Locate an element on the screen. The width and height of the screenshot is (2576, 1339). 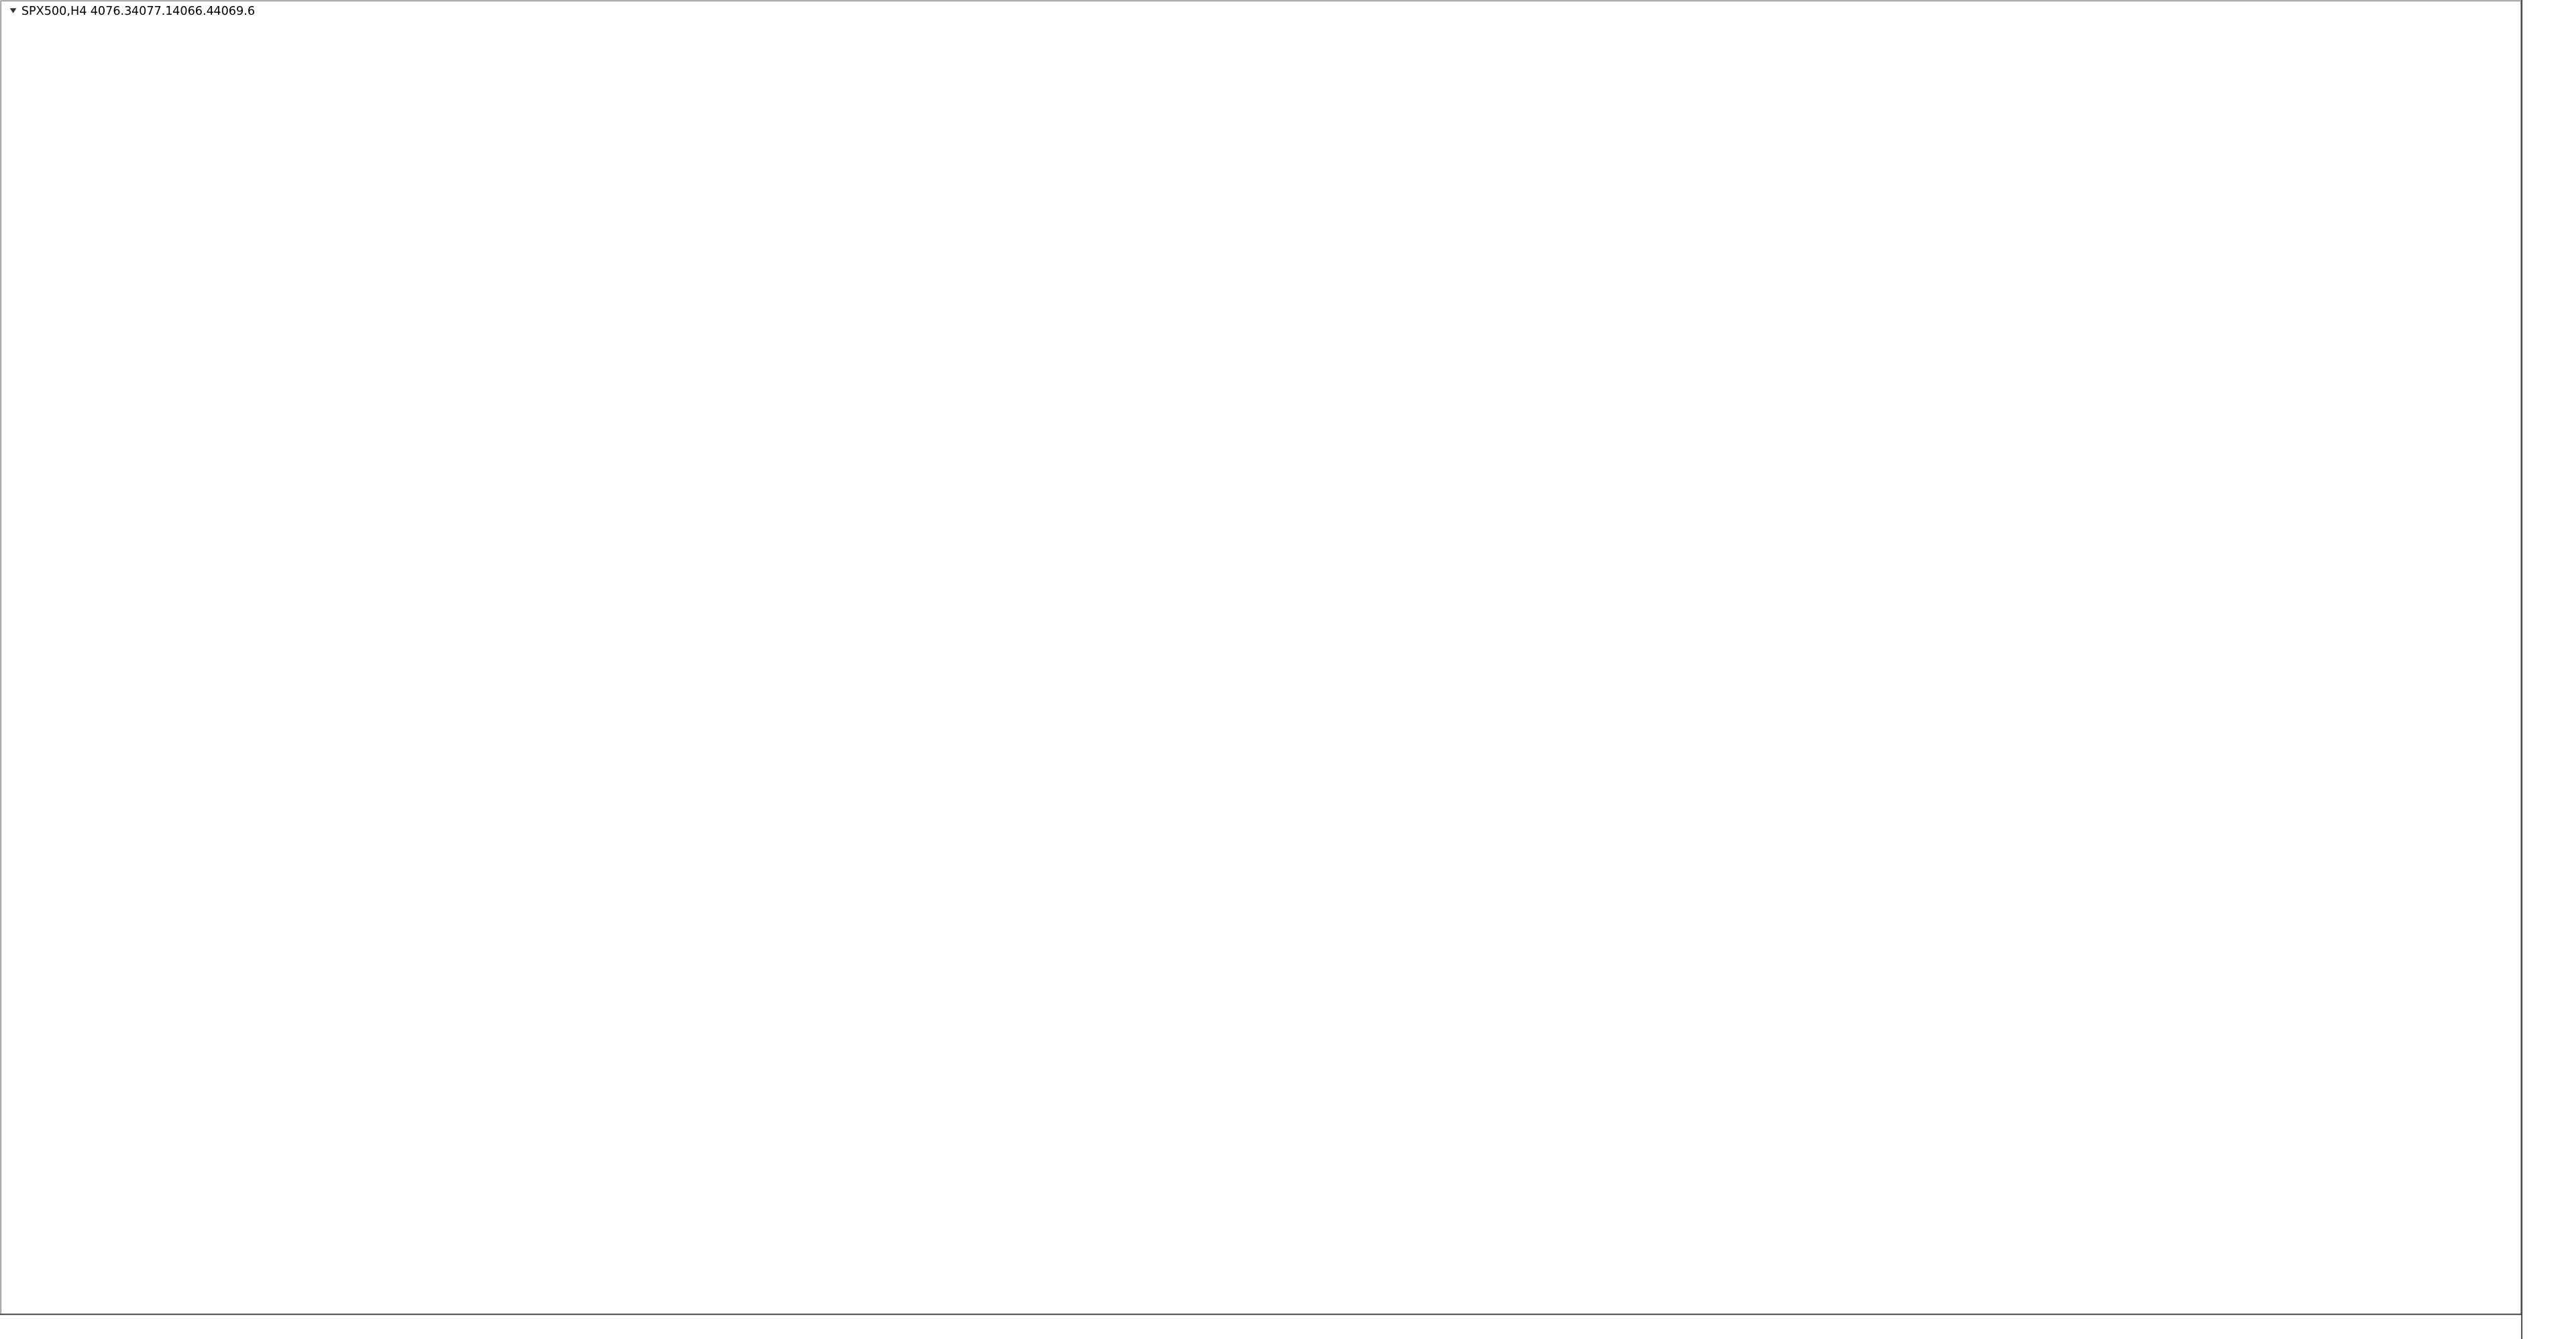
open: 4076.3 is located at coordinates (111, 11).